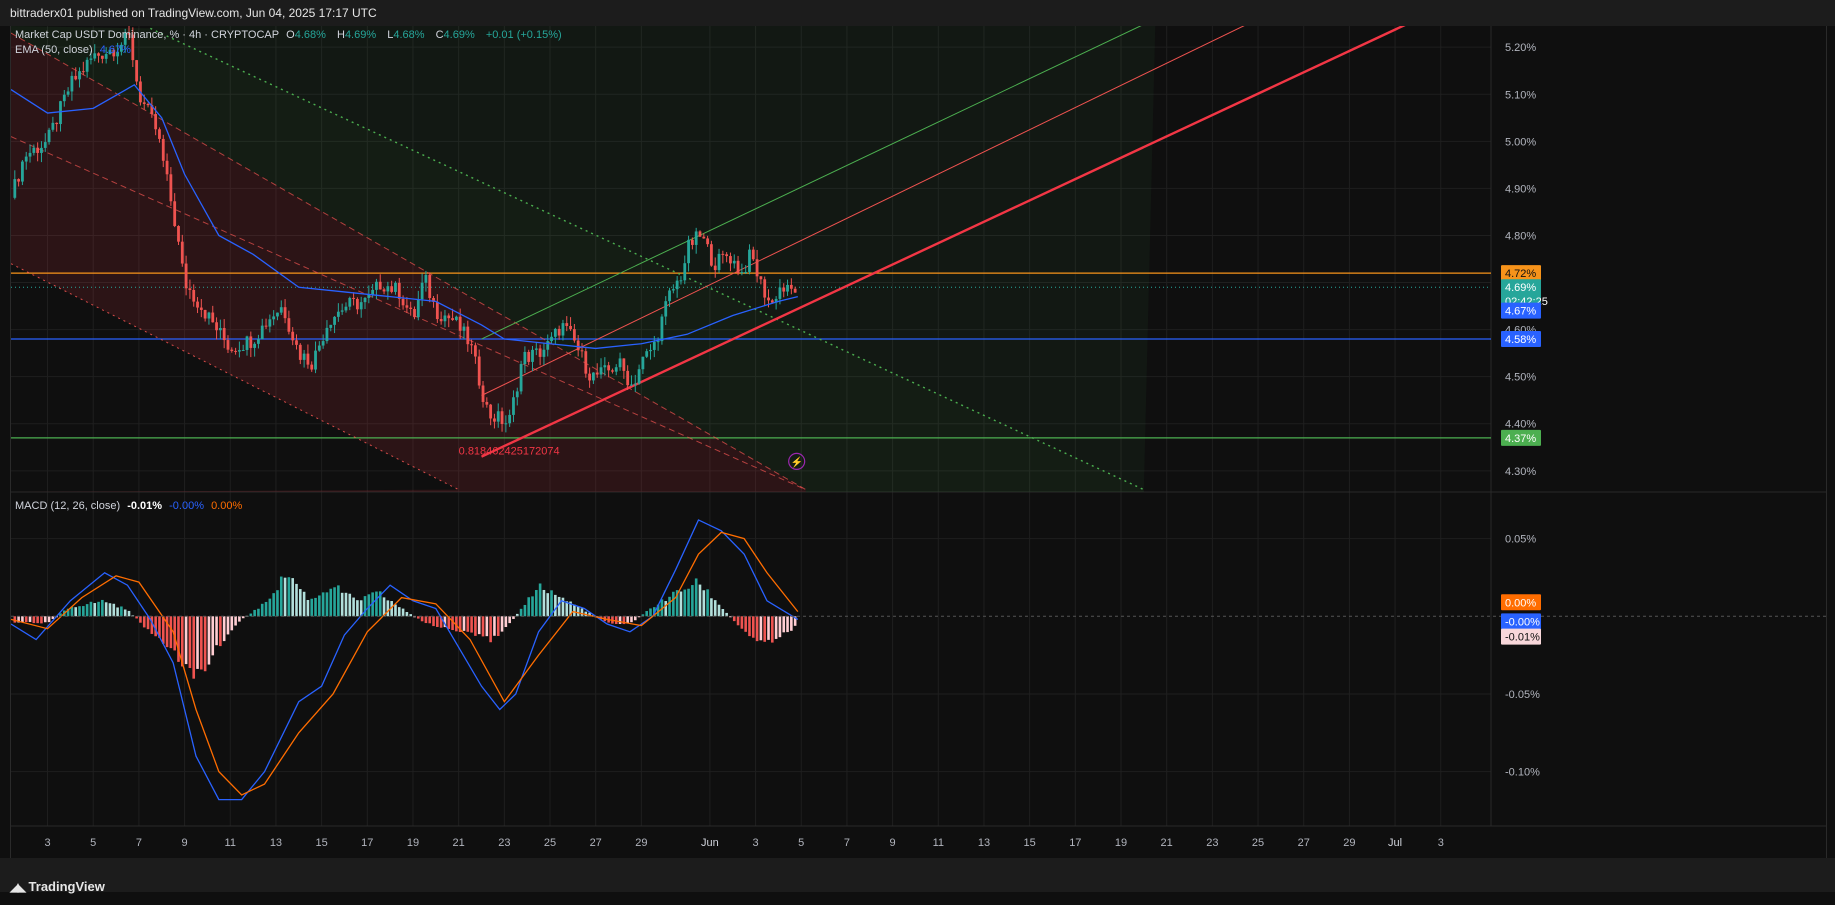 Image resolution: width=1835 pixels, height=905 pixels. Describe the element at coordinates (1521, 273) in the screenshot. I see `level-badge-orange: 4.72%` at that location.